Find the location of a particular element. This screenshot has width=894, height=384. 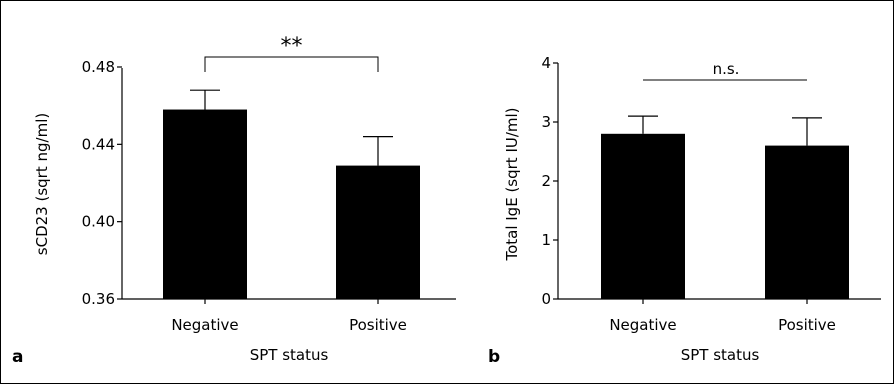

error-bars-a is located at coordinates (291, 127).